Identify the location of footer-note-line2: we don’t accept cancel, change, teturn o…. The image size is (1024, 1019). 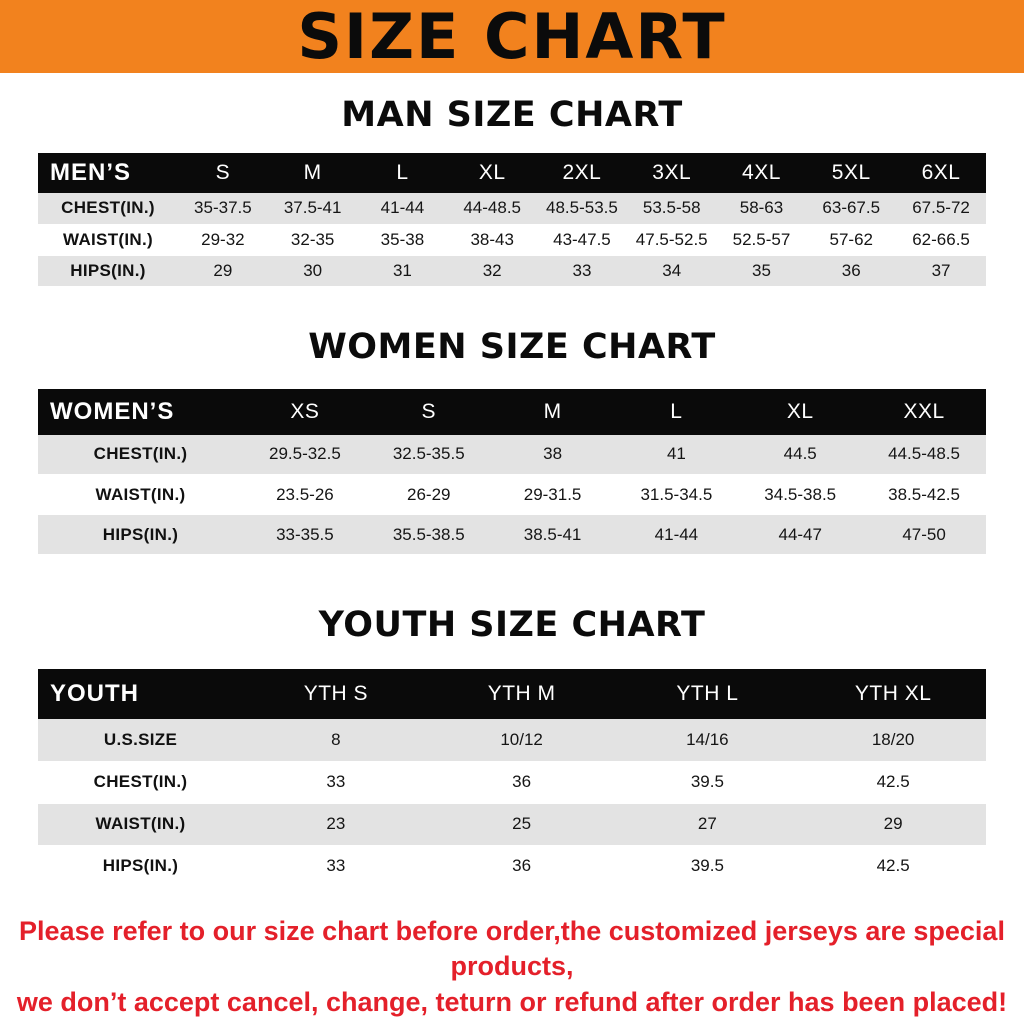
(512, 1001).